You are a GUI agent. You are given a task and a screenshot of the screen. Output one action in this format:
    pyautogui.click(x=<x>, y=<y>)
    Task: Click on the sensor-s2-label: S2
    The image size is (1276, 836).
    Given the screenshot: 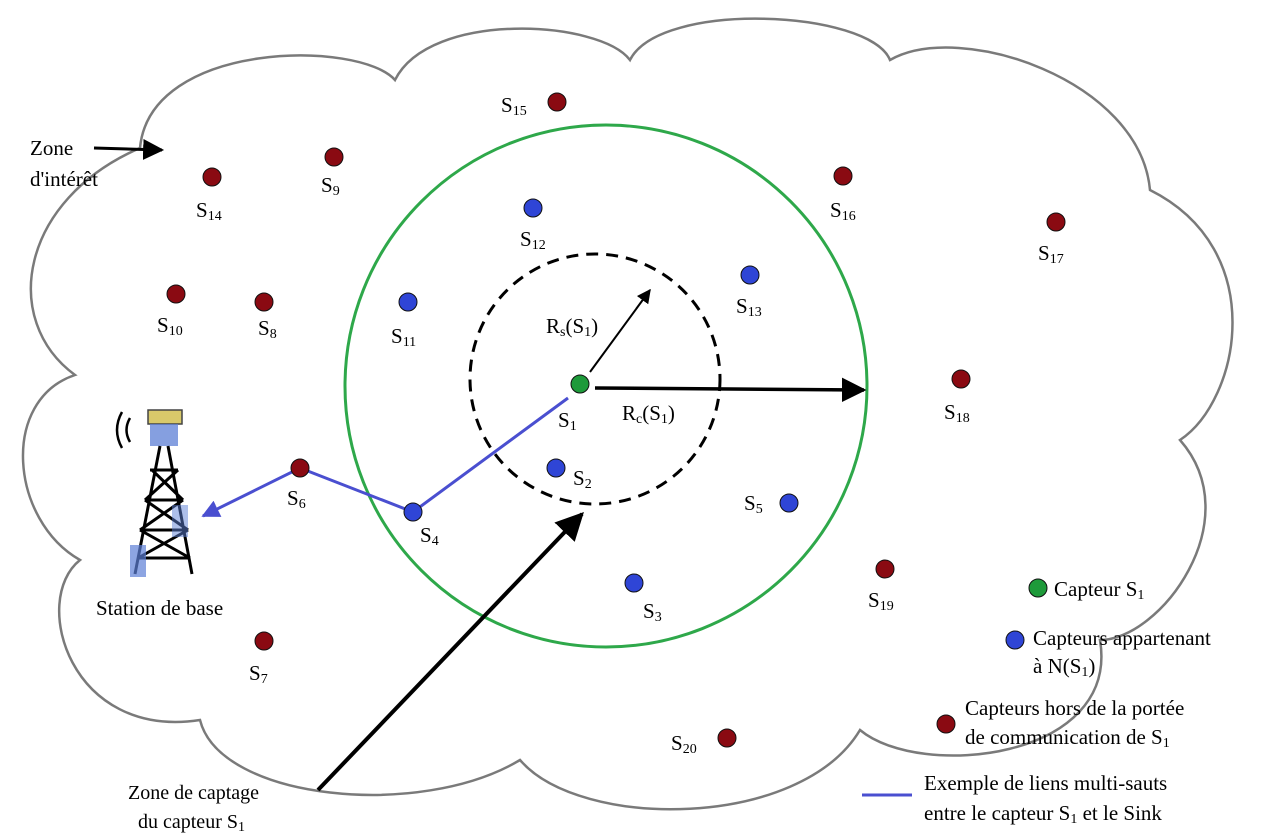 What is the action you would take?
    pyautogui.click(x=582, y=479)
    